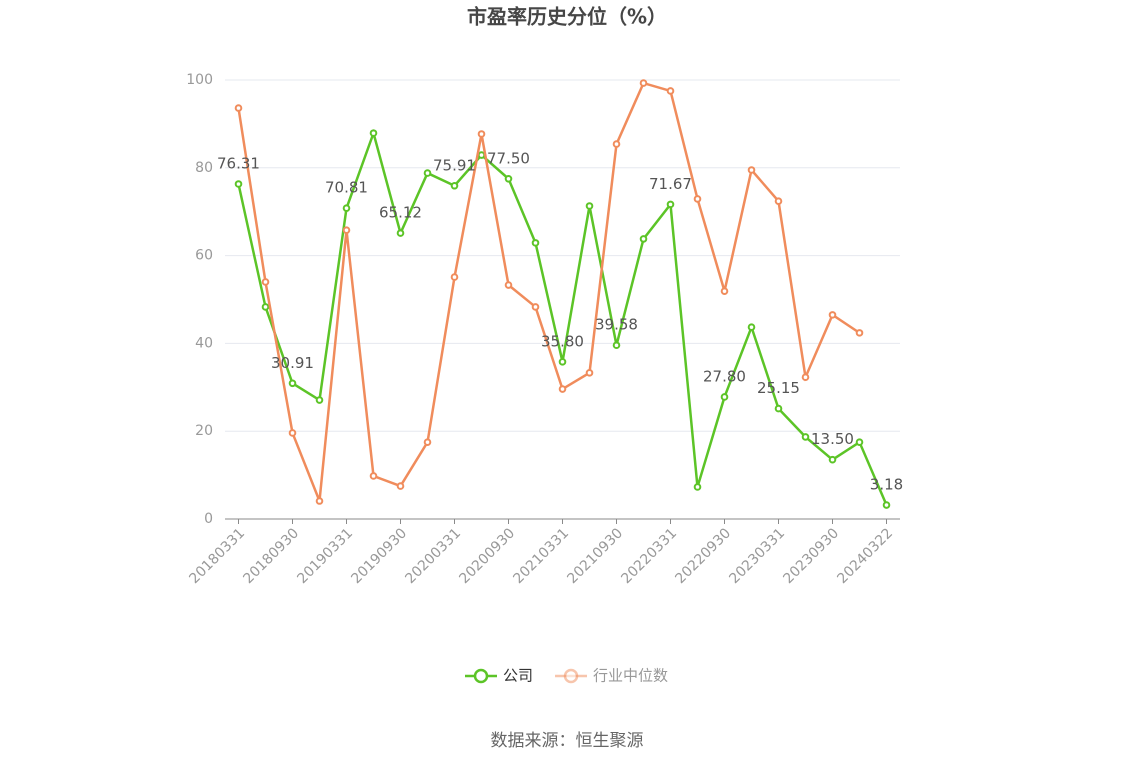 This screenshot has height=766, width=1134. Describe the element at coordinates (595, 556) in the screenshot. I see `x-tick-label: 20210930` at that location.